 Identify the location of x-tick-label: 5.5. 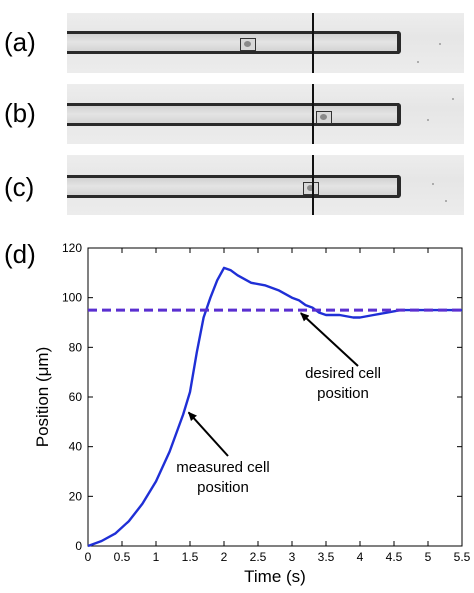
(462, 557).